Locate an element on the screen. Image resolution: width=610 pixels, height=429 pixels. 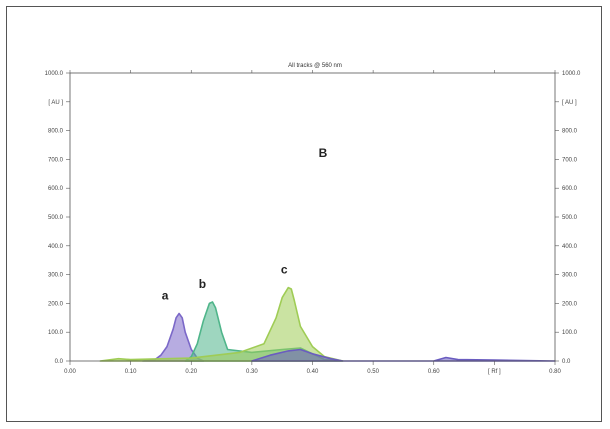
peak-label-c: c is located at coordinates (284, 270).